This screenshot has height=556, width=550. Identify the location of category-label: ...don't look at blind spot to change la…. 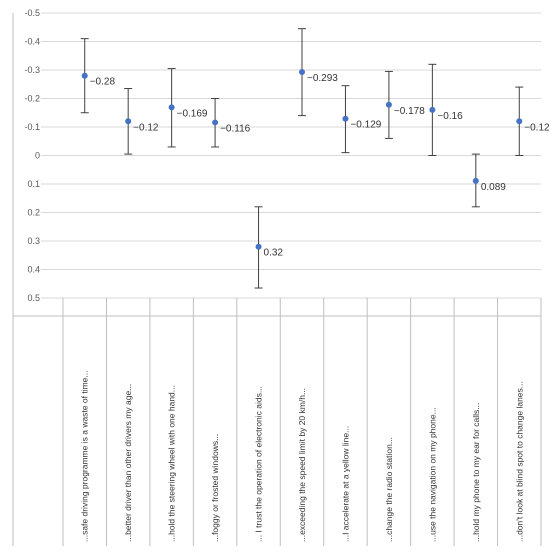
(519, 461).